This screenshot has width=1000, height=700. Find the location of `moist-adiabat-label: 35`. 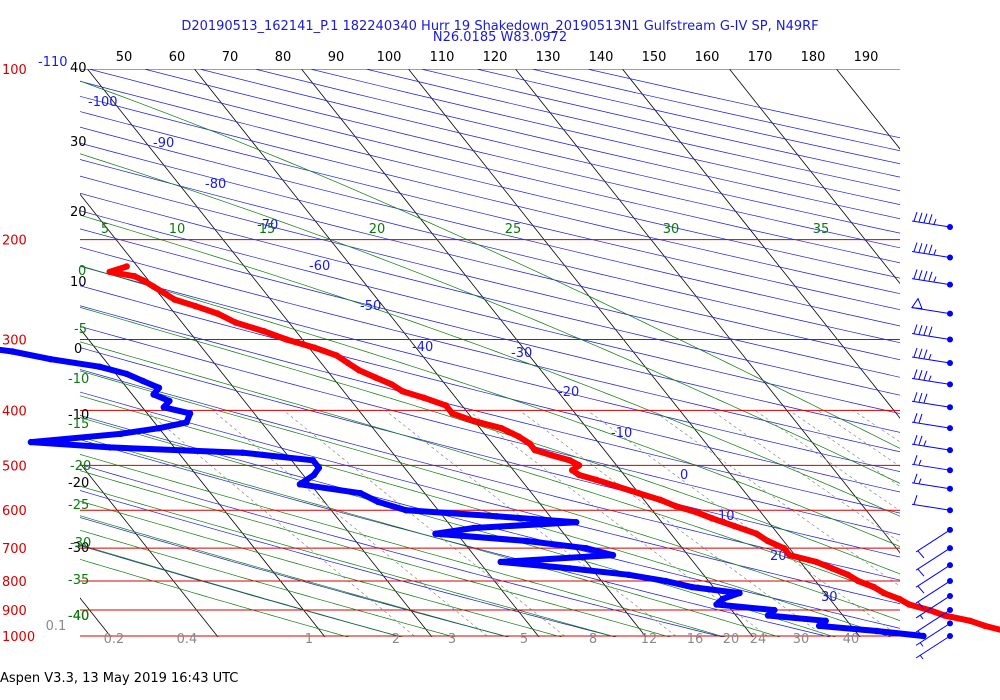

moist-adiabat-label: 35 is located at coordinates (821, 229).